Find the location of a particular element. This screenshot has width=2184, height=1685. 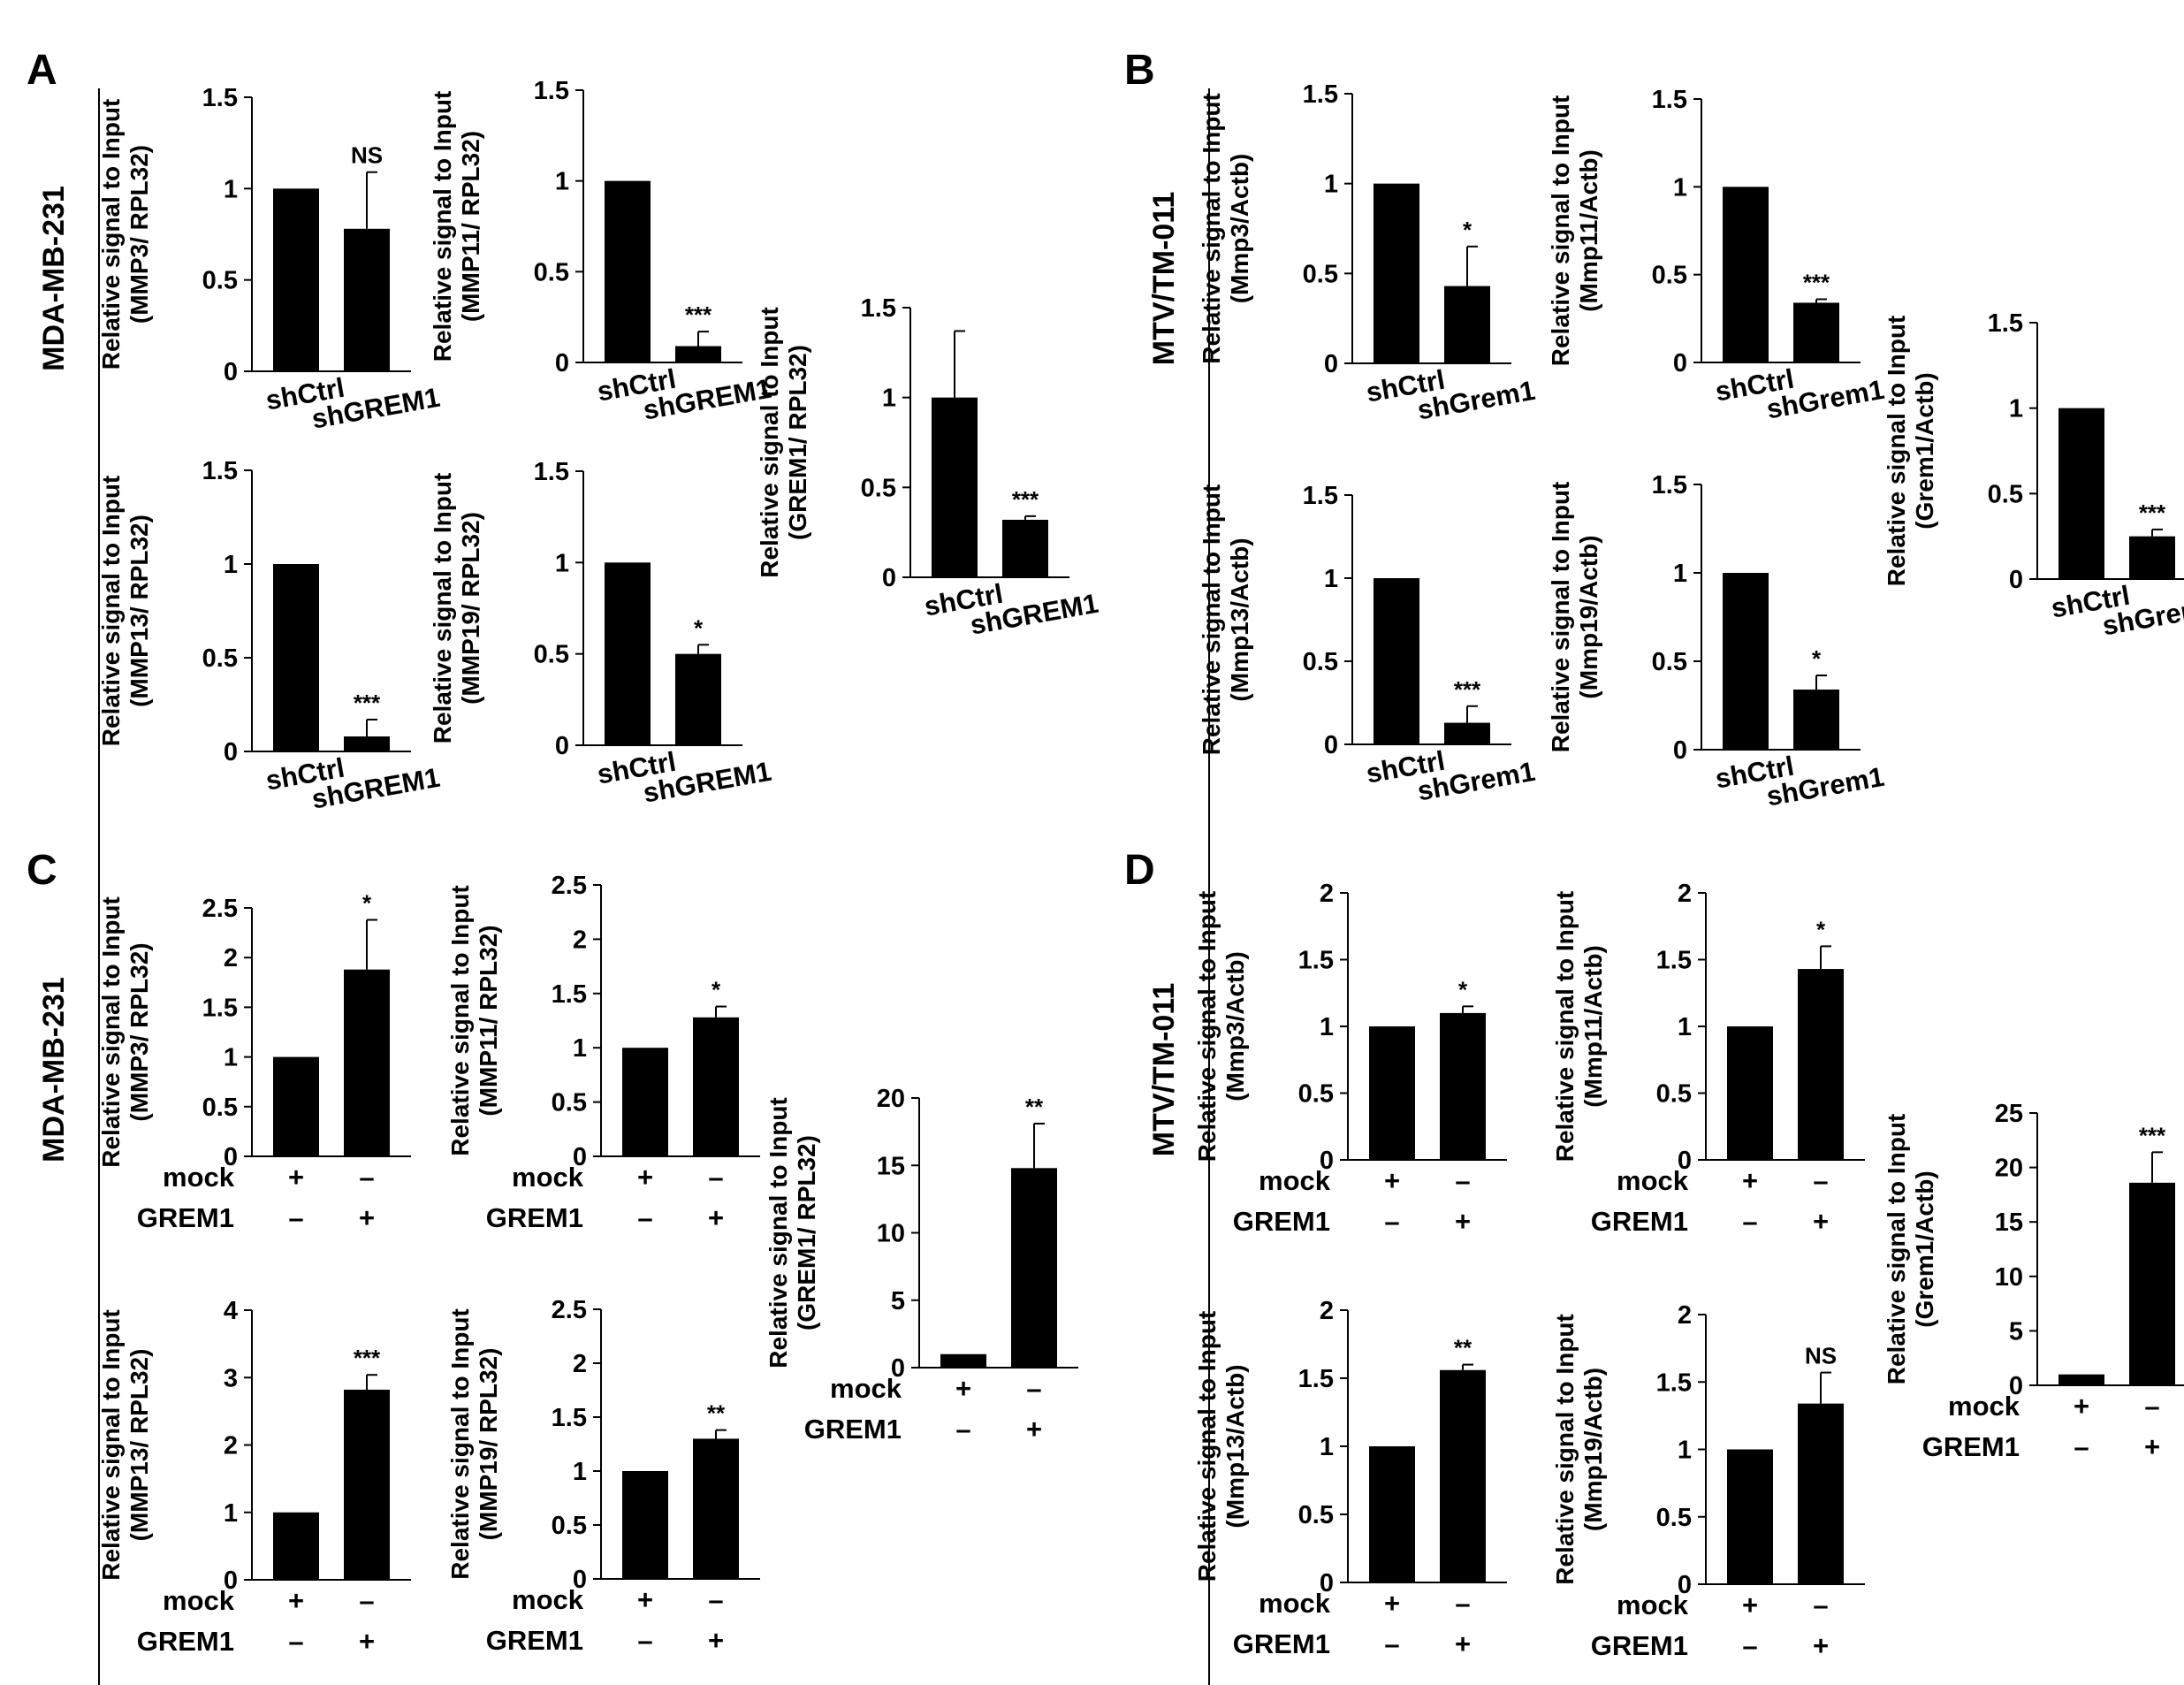

y-tick-label: 5 is located at coordinates (2016, 1332).